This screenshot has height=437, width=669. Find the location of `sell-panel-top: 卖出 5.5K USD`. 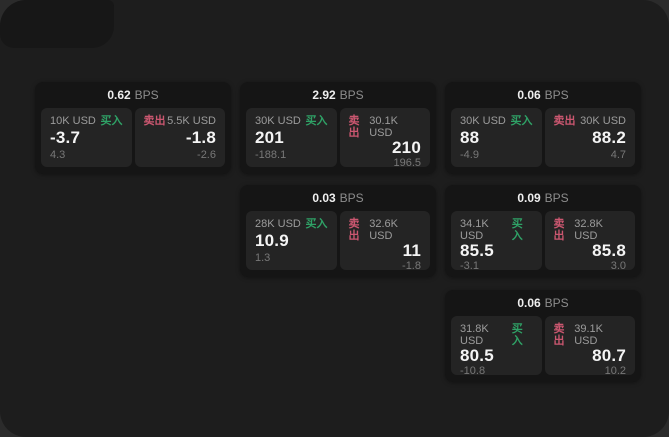

sell-panel-top: 卖出 5.5K USD is located at coordinates (180, 121).